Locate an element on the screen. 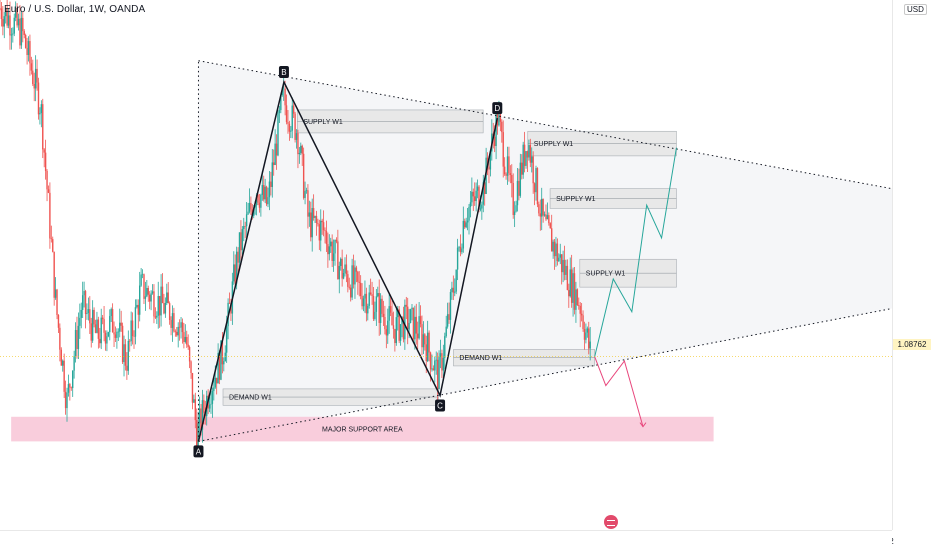 This screenshot has width=932, height=551. tradingview-logo-icon is located at coordinates (611, 522).